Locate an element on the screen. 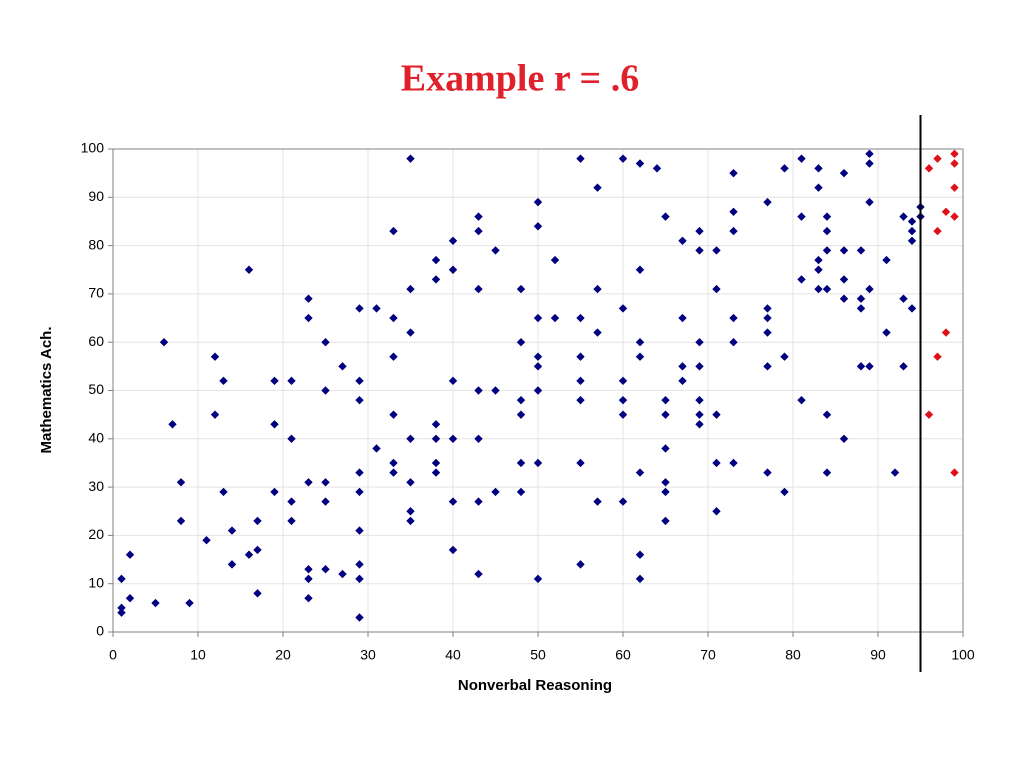 This screenshot has width=1024, height=768. y-tick-label: 30 is located at coordinates (96, 486).